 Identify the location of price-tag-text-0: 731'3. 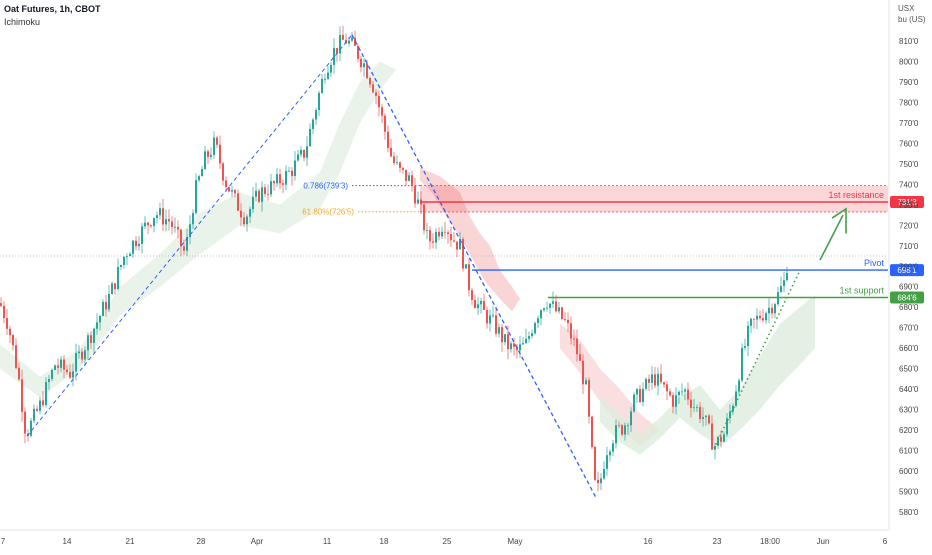
(907, 202).